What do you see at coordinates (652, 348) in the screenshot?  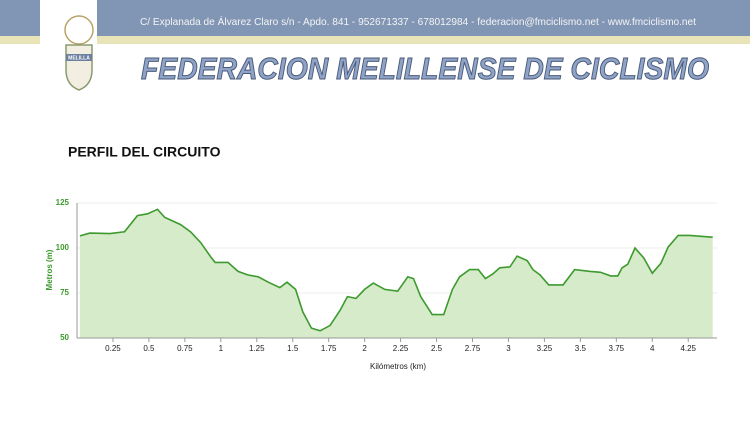 I see `x-tick-label: 4` at bounding box center [652, 348].